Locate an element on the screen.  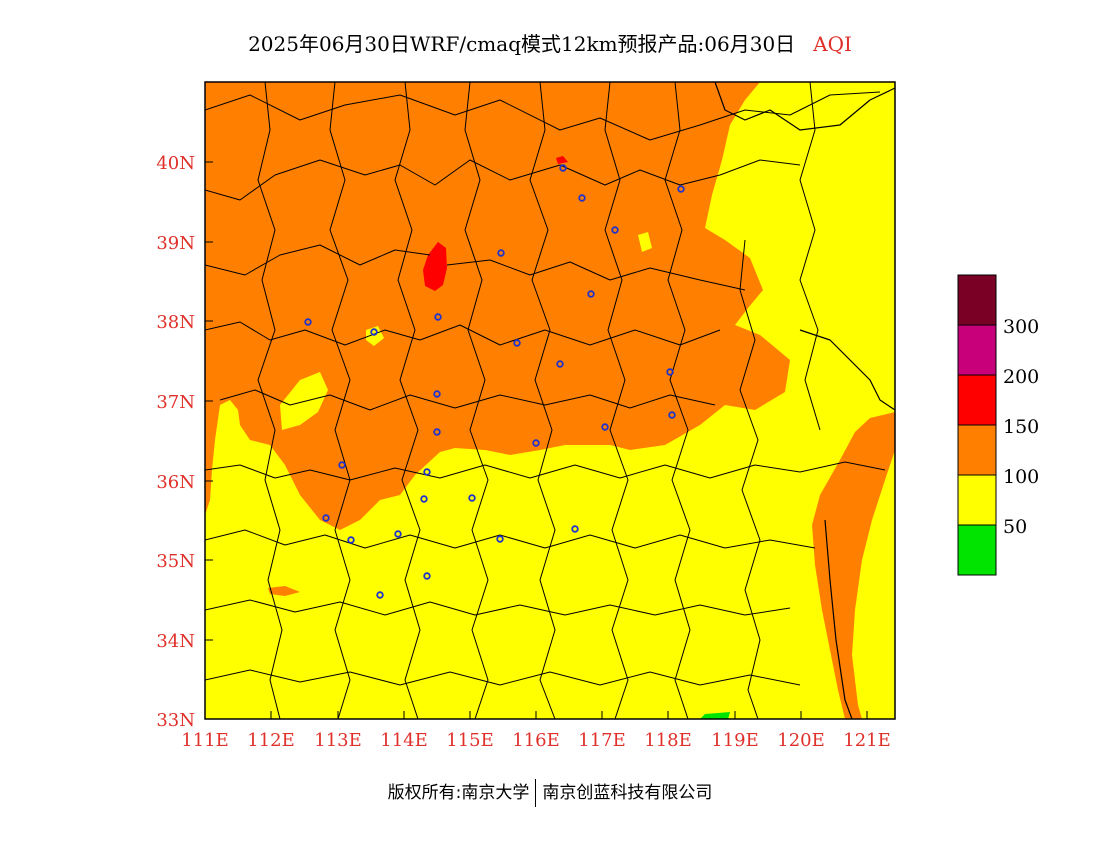
lon-tick-label: 116E is located at coordinates (536, 740).